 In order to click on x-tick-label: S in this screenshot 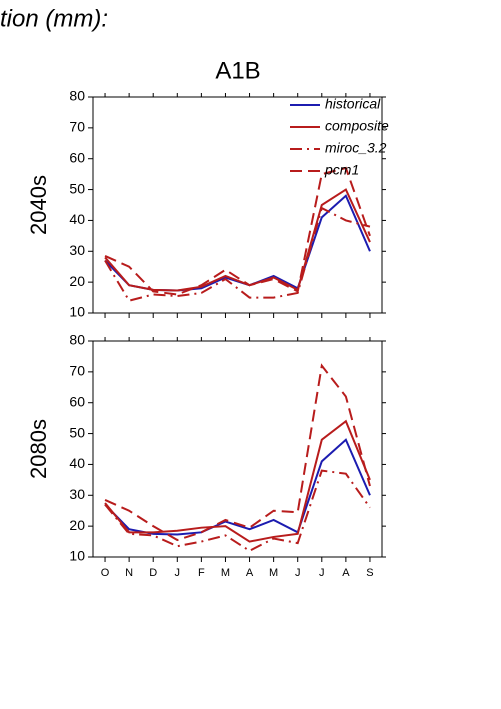, I will do `click(369, 573)`.